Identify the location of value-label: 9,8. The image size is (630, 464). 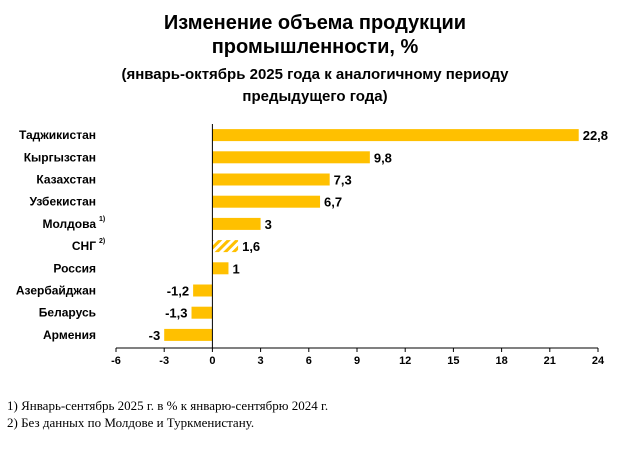
(383, 157).